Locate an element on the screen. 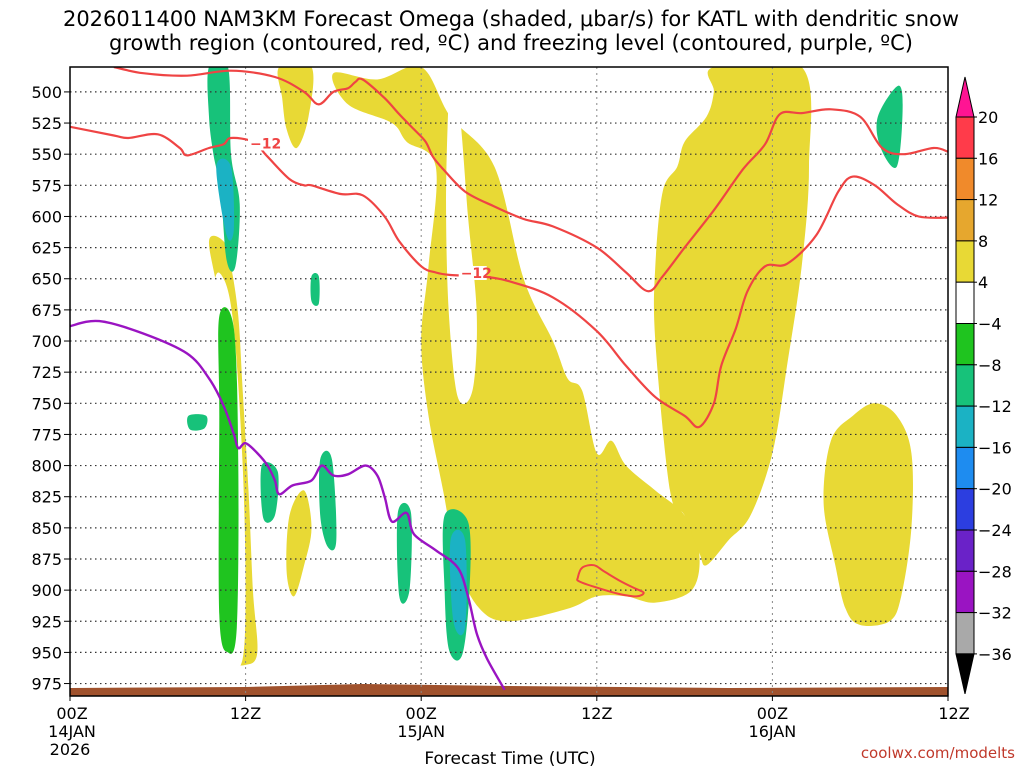 The image size is (1024, 768). colorbar-label: −28 is located at coordinates (995, 571).